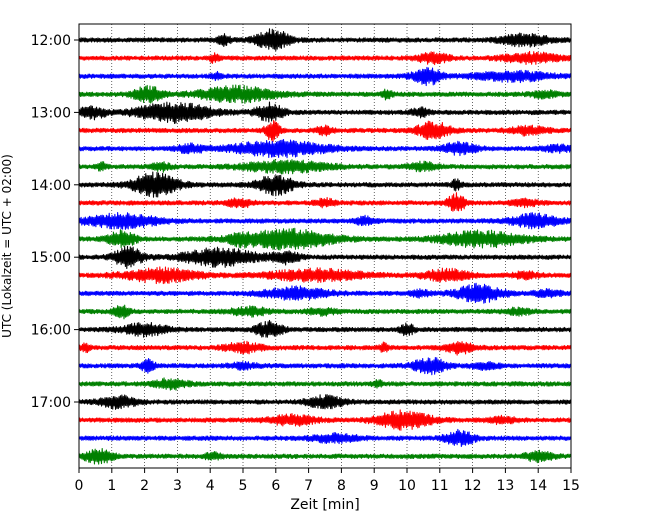  What do you see at coordinates (243, 486) in the screenshot?
I see `x-tick-label: 5` at bounding box center [243, 486].